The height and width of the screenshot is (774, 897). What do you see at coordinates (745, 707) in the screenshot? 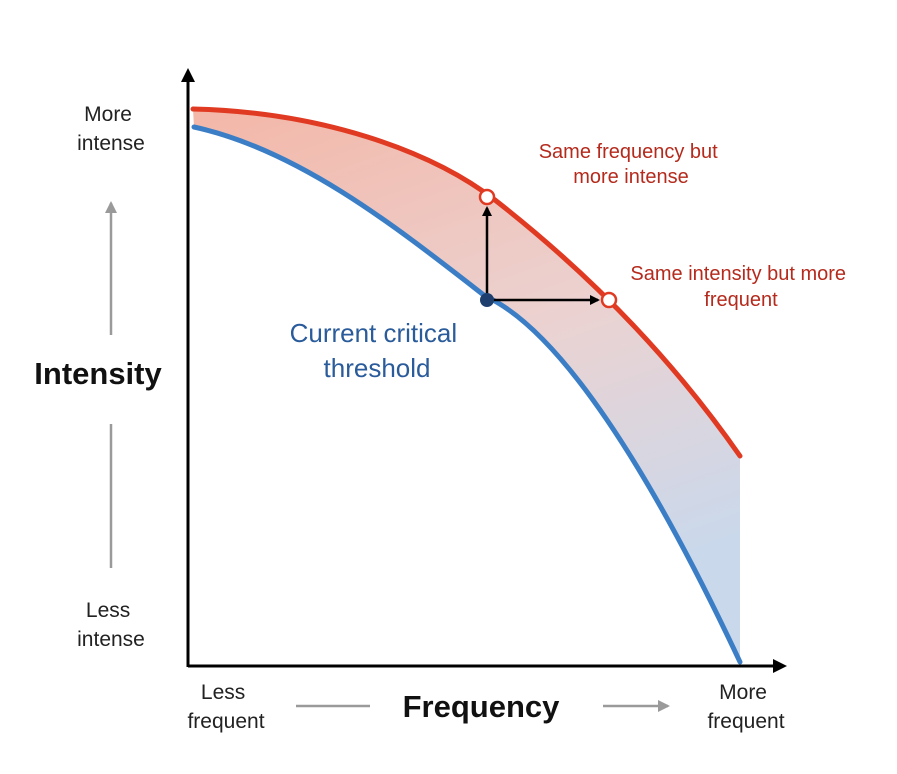
I see `x-right-label: More frequent` at bounding box center [745, 707].